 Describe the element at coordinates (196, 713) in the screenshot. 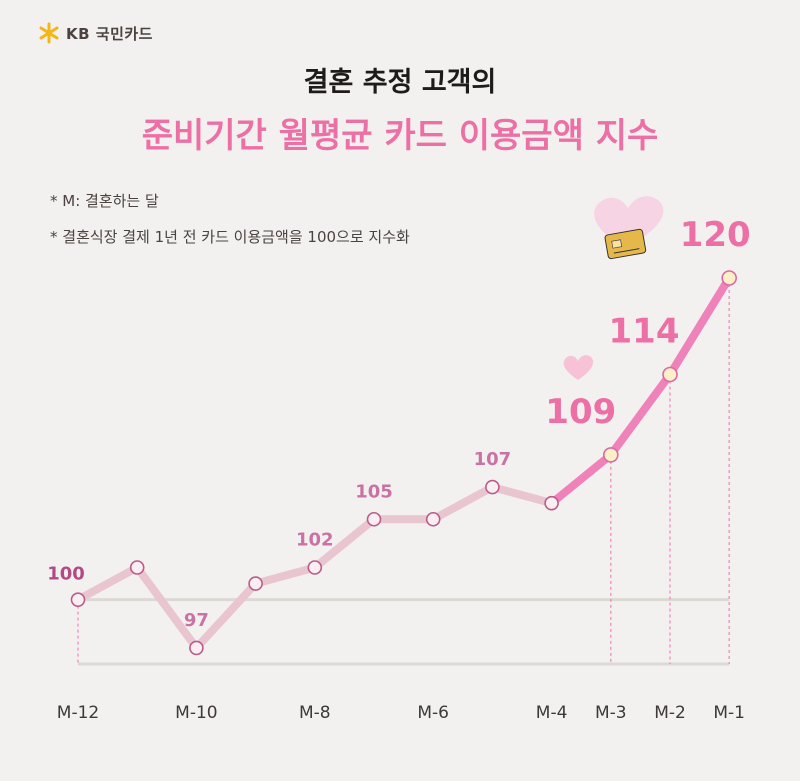

I see `x-tick-label: M-10` at that location.